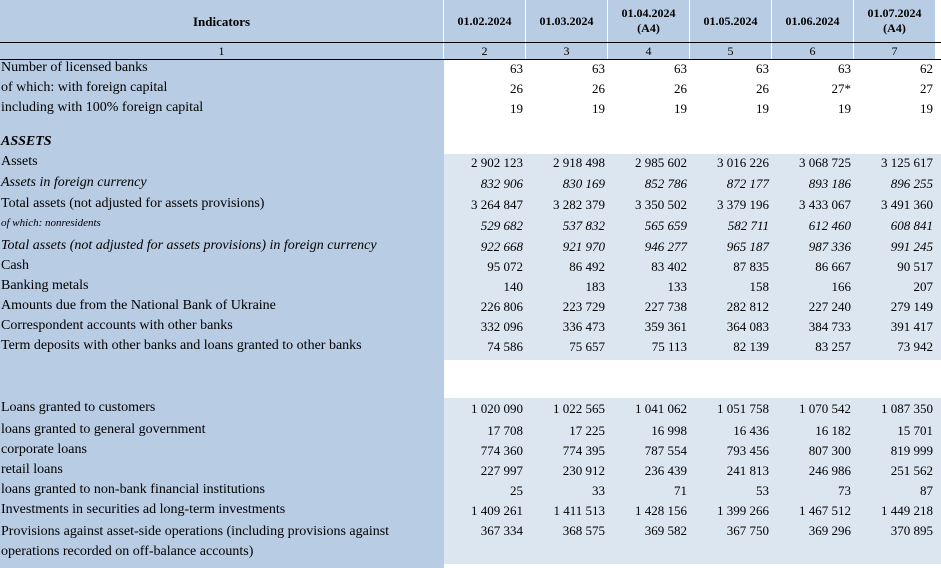 This screenshot has width=941, height=568. Describe the element at coordinates (829, 450) in the screenshot. I see `cell-value: 807 300` at that location.